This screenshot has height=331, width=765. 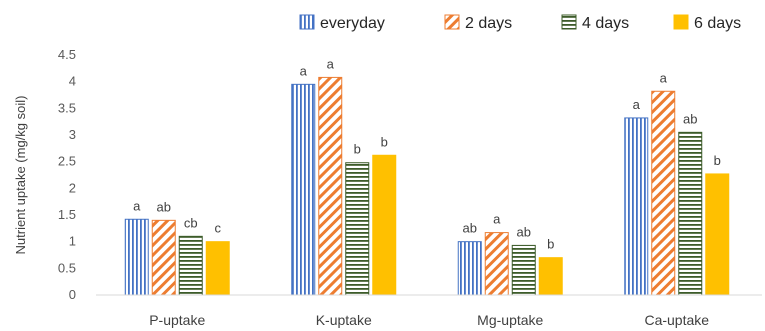 What do you see at coordinates (352, 23) in the screenshot?
I see `legend-label: everyday` at bounding box center [352, 23].